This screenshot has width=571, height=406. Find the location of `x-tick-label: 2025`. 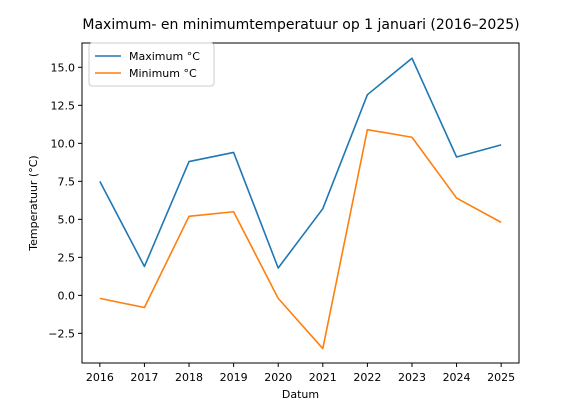

x-tick-label: 2025 is located at coordinates (501, 377).